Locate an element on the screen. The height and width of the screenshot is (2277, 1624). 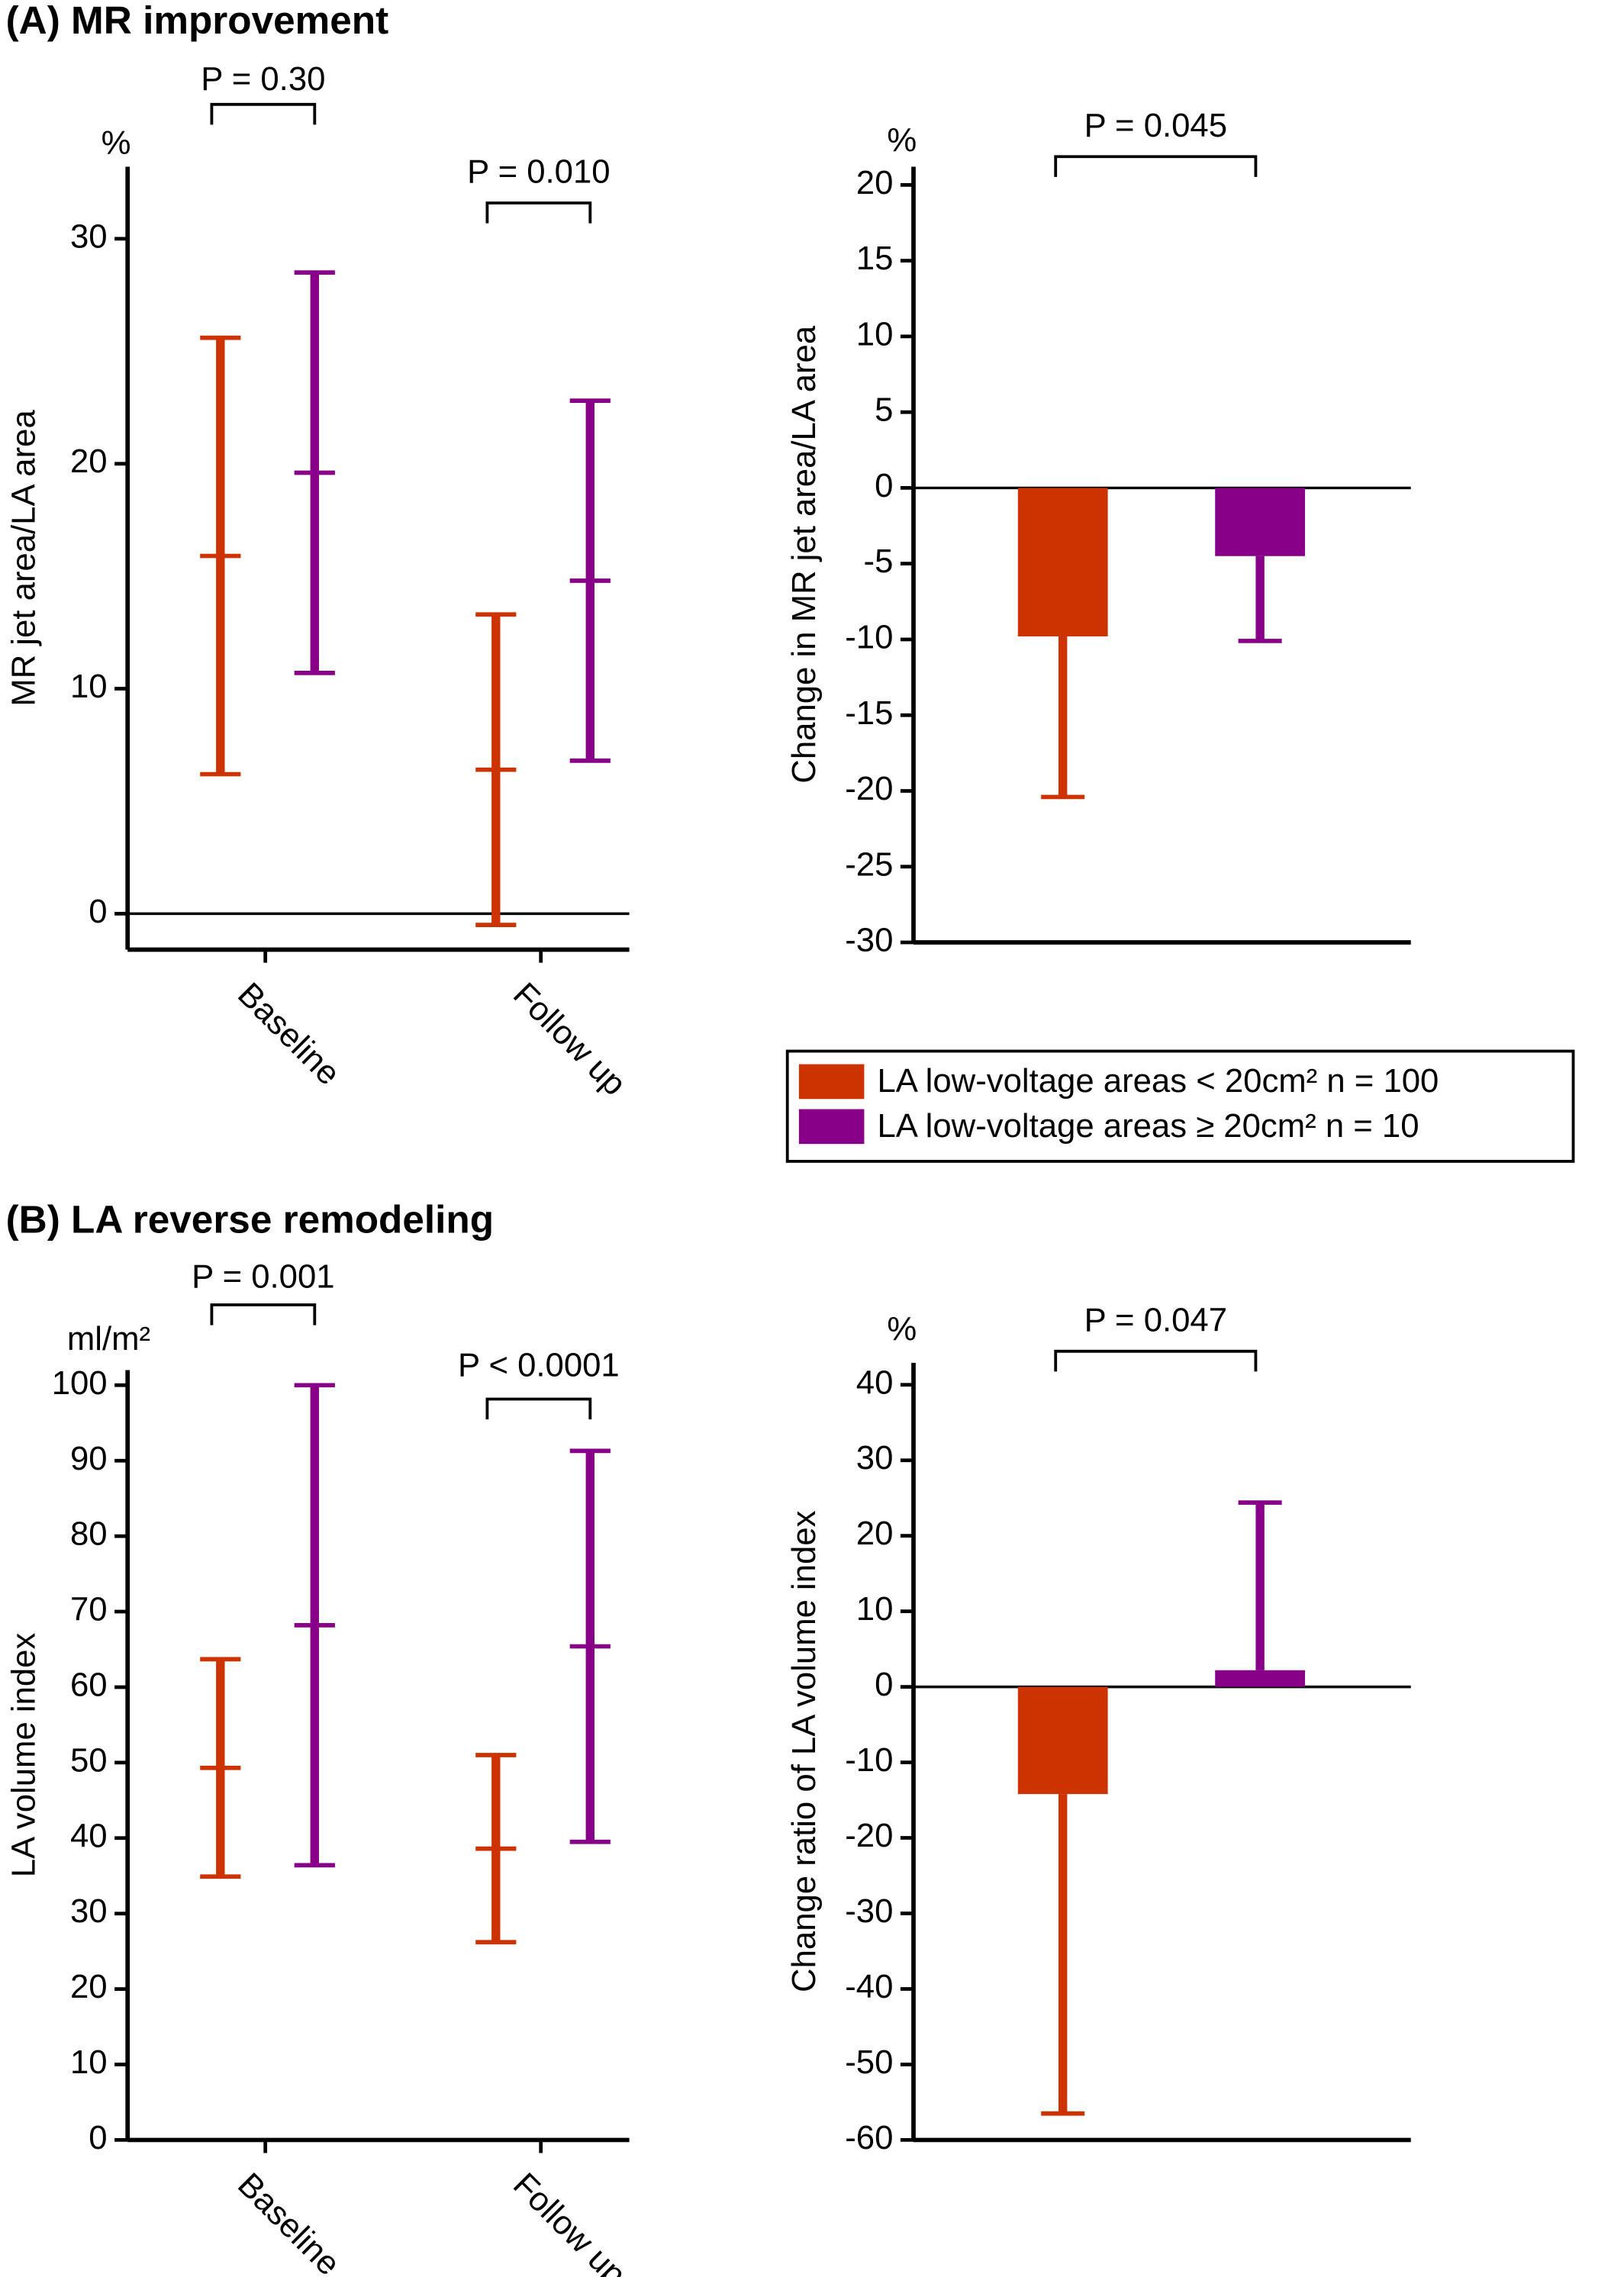
annotation: P = 0.001 is located at coordinates (263, 1276).